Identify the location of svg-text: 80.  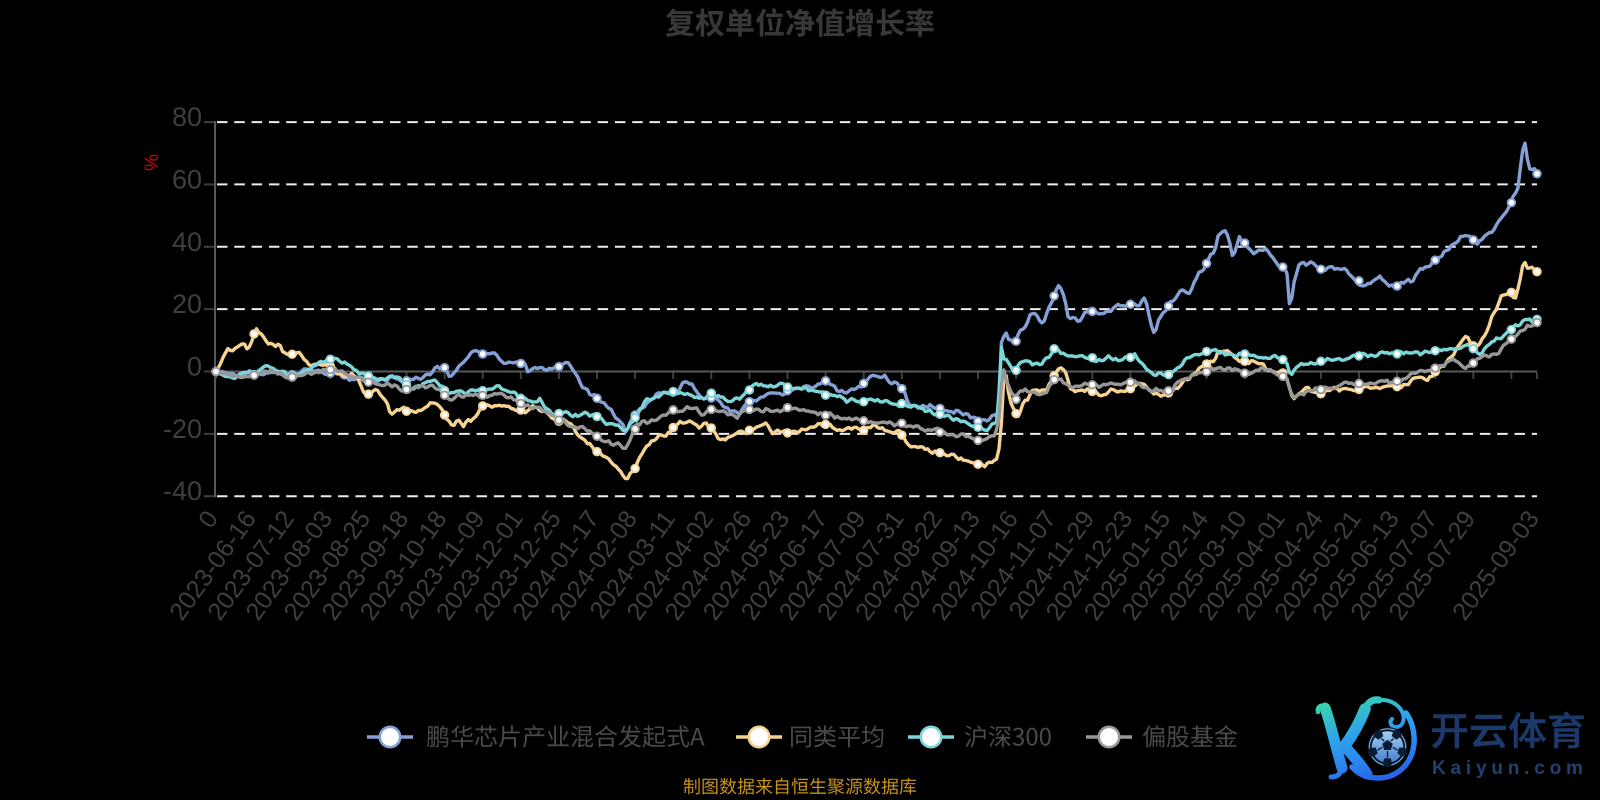
(187, 117).